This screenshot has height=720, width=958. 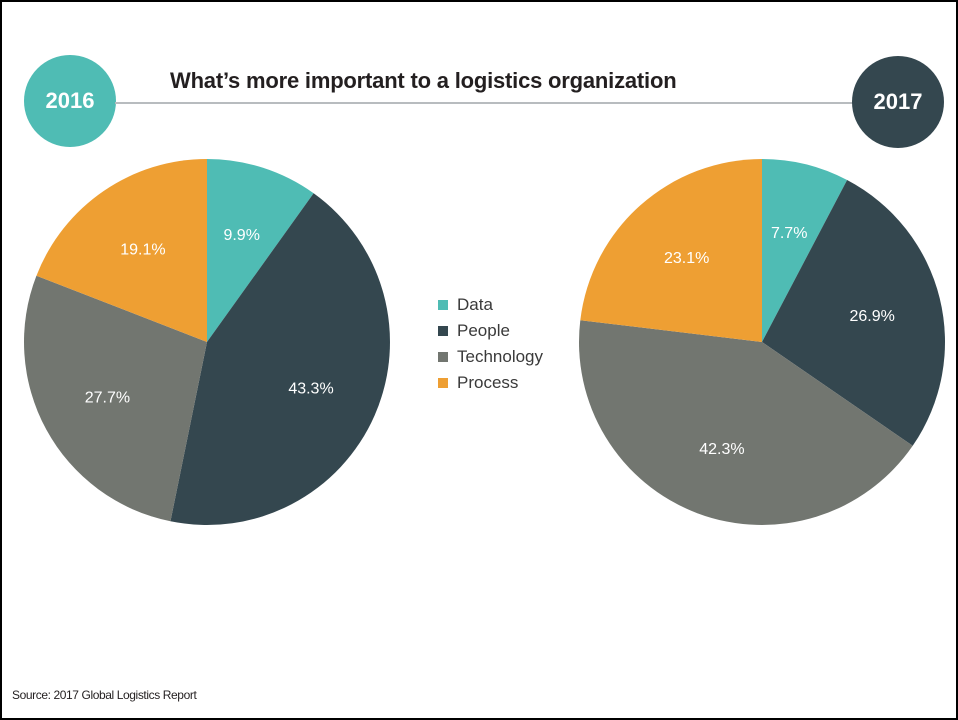 I want to click on year-badge-2017: 2017, so click(x=898, y=102).